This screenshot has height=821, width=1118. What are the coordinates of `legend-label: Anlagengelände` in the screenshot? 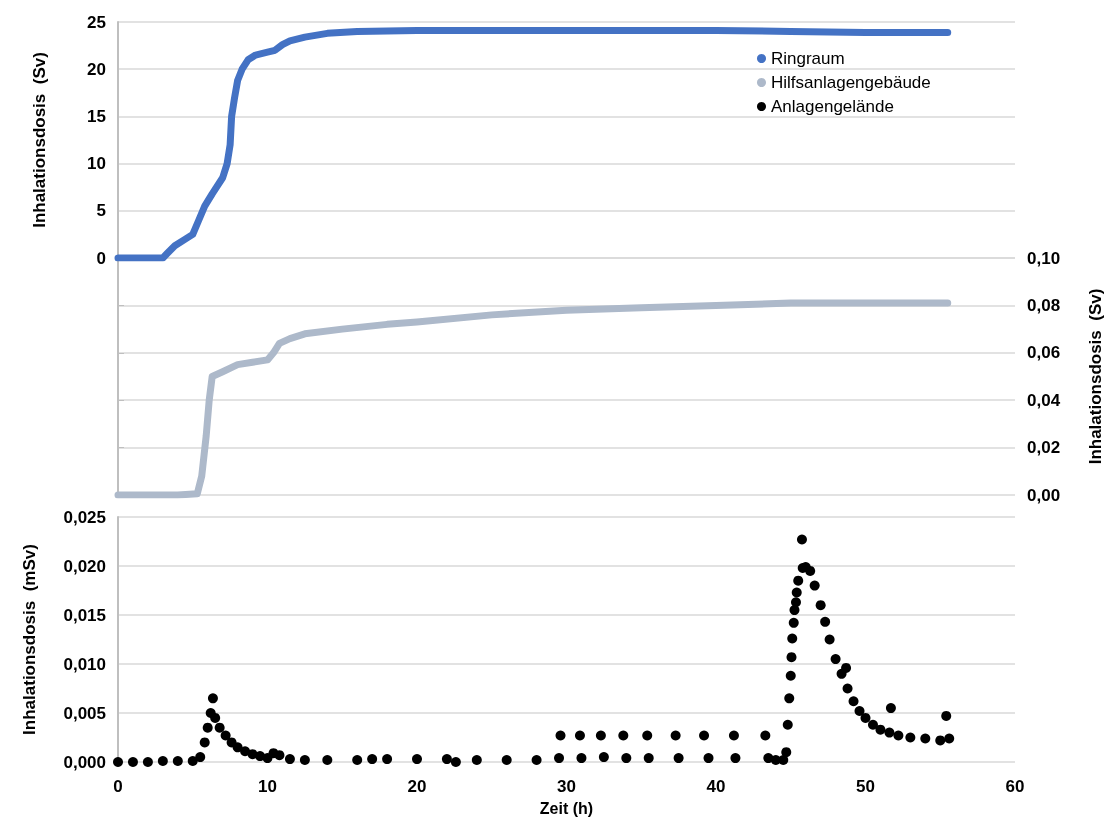 It's located at (832, 106).